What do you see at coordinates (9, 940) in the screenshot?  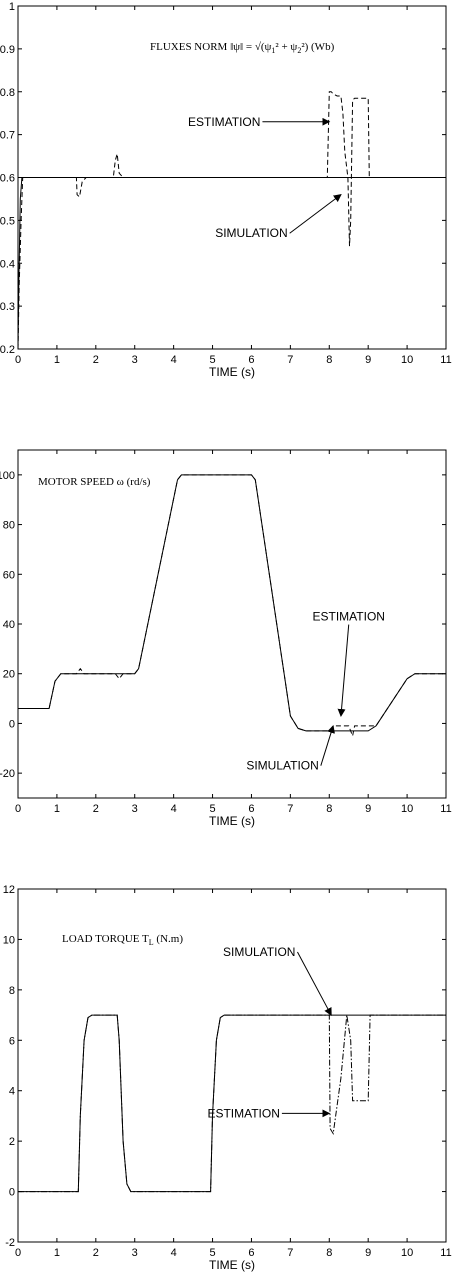 I see `y-tick-label: 10` at bounding box center [9, 940].